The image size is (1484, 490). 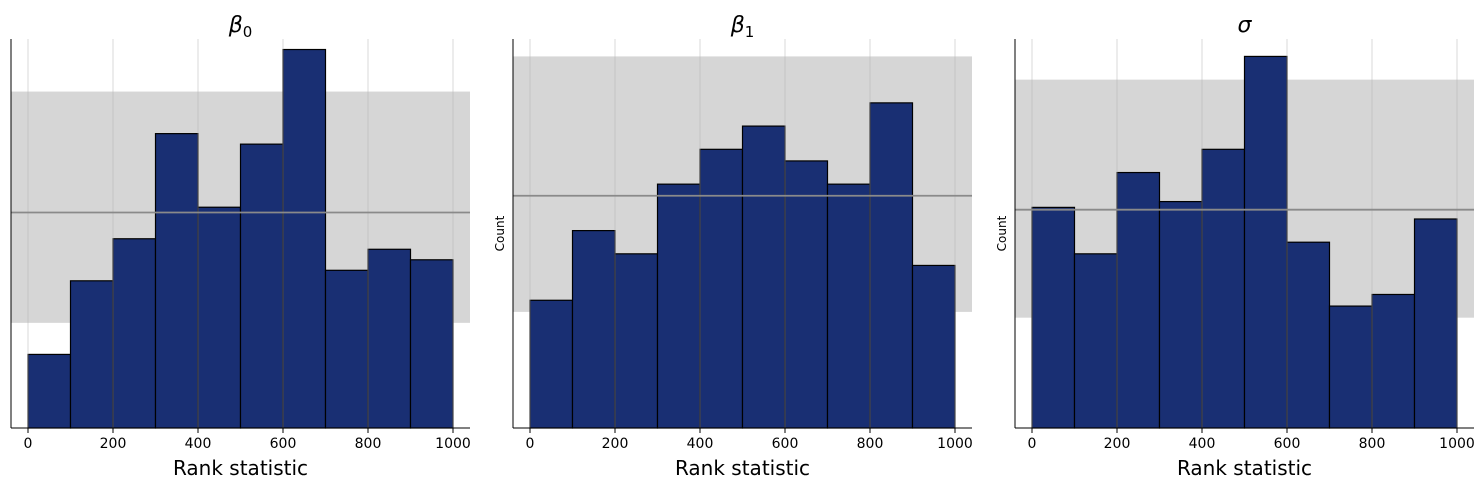 What do you see at coordinates (240, 27) in the screenshot?
I see `chart-title: β0` at bounding box center [240, 27].